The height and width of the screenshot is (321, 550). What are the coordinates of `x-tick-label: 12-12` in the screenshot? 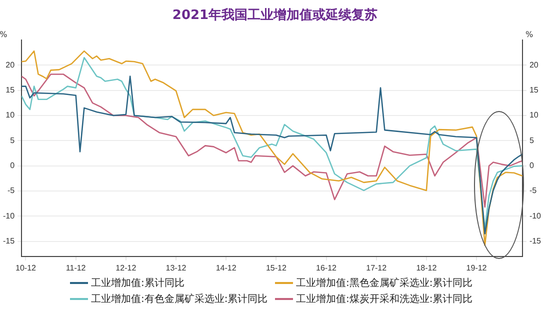 It's located at (126, 267).